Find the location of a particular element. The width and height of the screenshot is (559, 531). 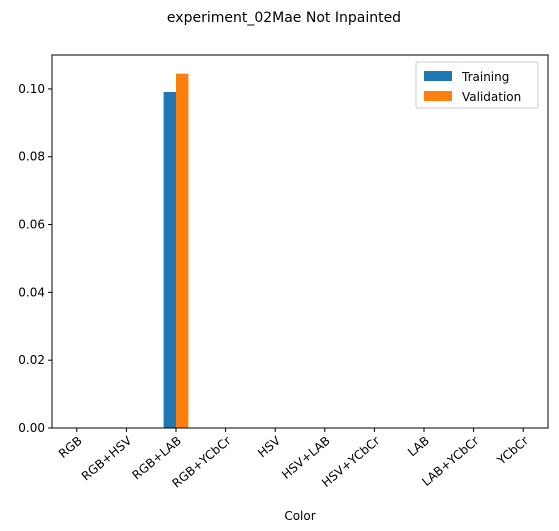

legend-swatch-validation is located at coordinates (438, 96).